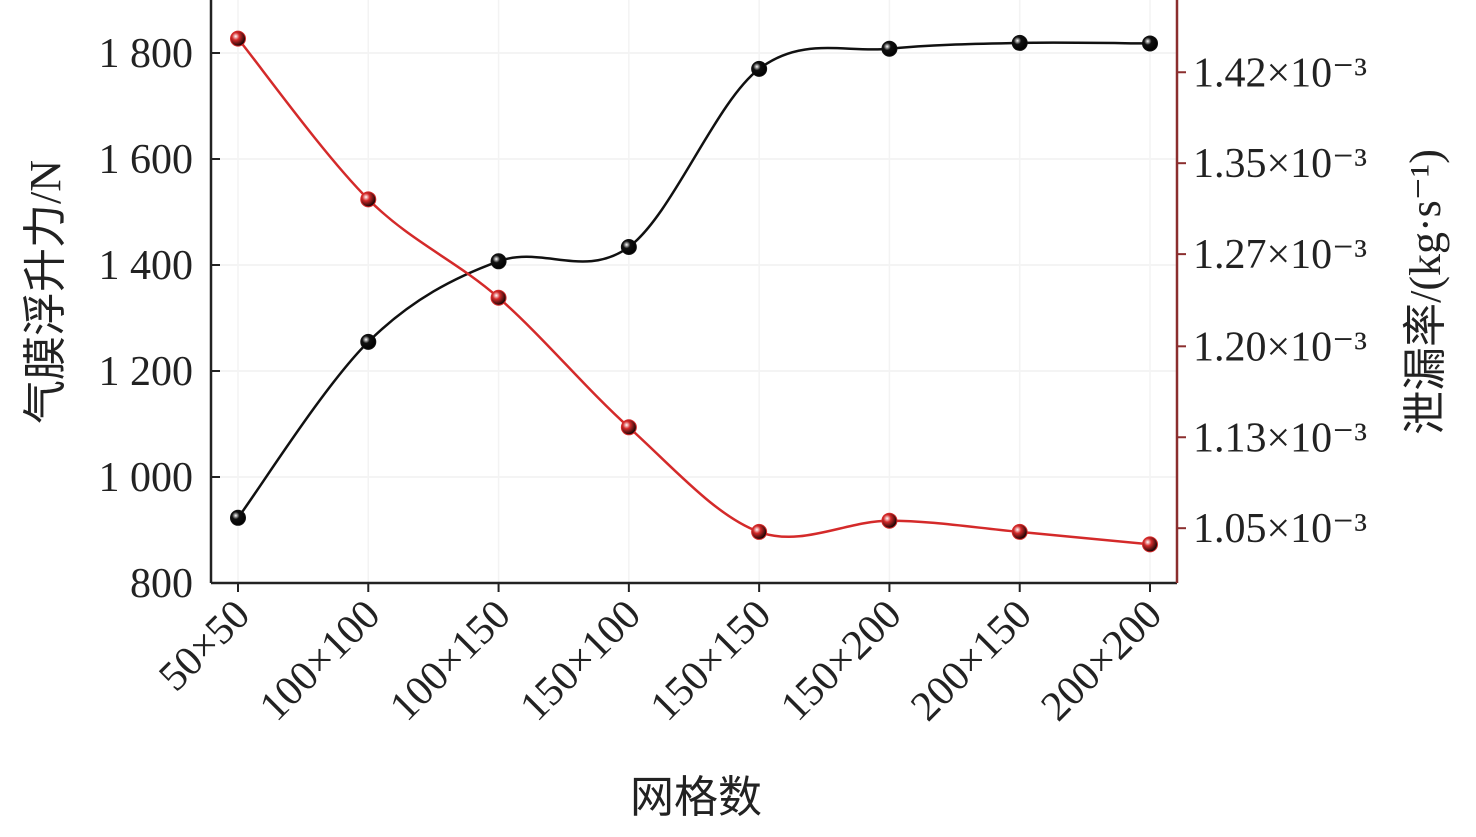 This screenshot has height=837, width=1476. Describe the element at coordinates (1280, 438) in the screenshot. I see `y2-tick-label: 1.13×10⁻³` at that location.